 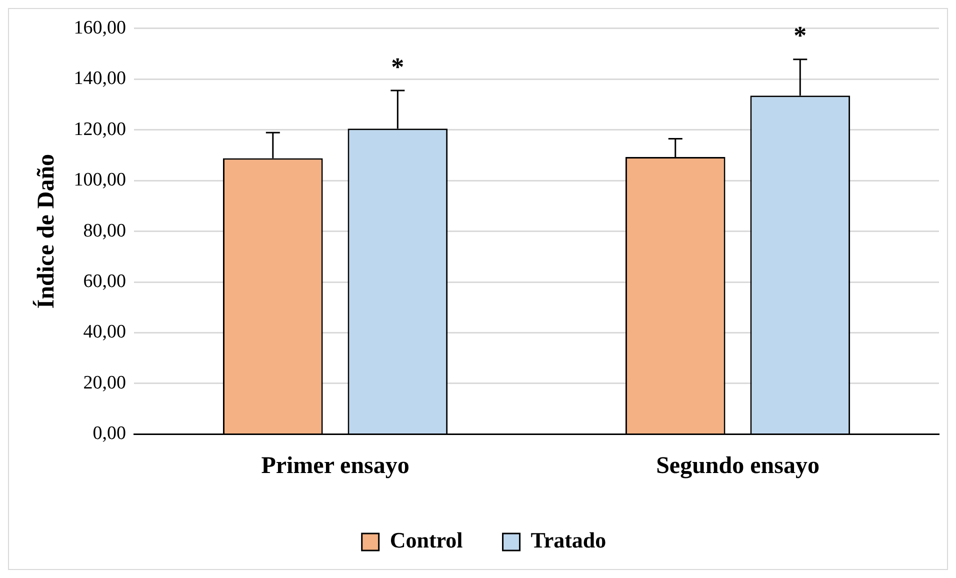 I want to click on x-tick-label: Primer ensayo, so click(x=335, y=465).